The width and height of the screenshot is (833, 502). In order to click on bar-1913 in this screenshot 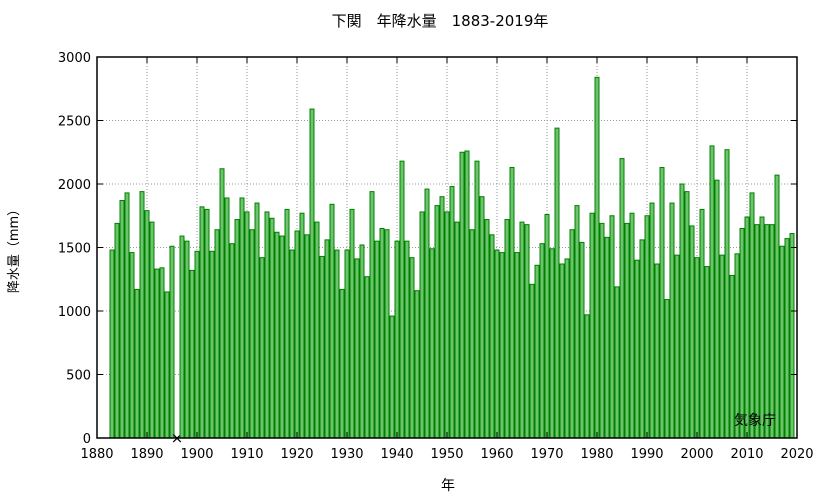, I will do `click(262, 348)`.